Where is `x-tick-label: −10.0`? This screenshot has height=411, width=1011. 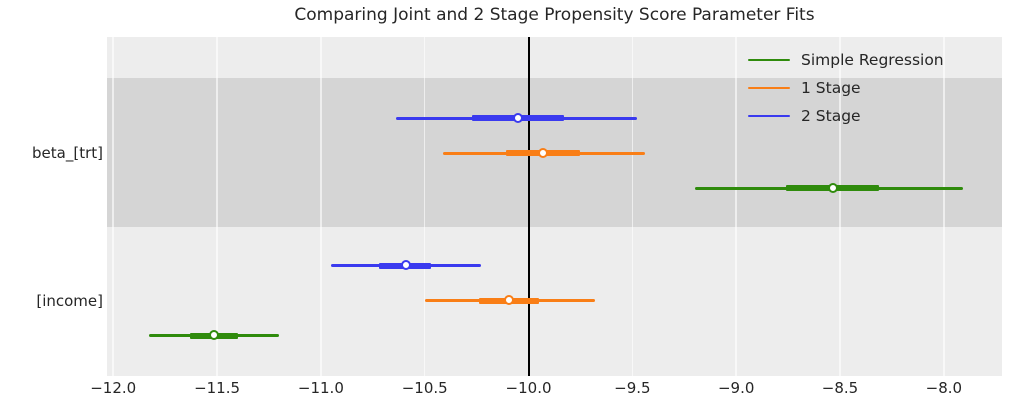
x-tick-label: −10.0 is located at coordinates (528, 388).